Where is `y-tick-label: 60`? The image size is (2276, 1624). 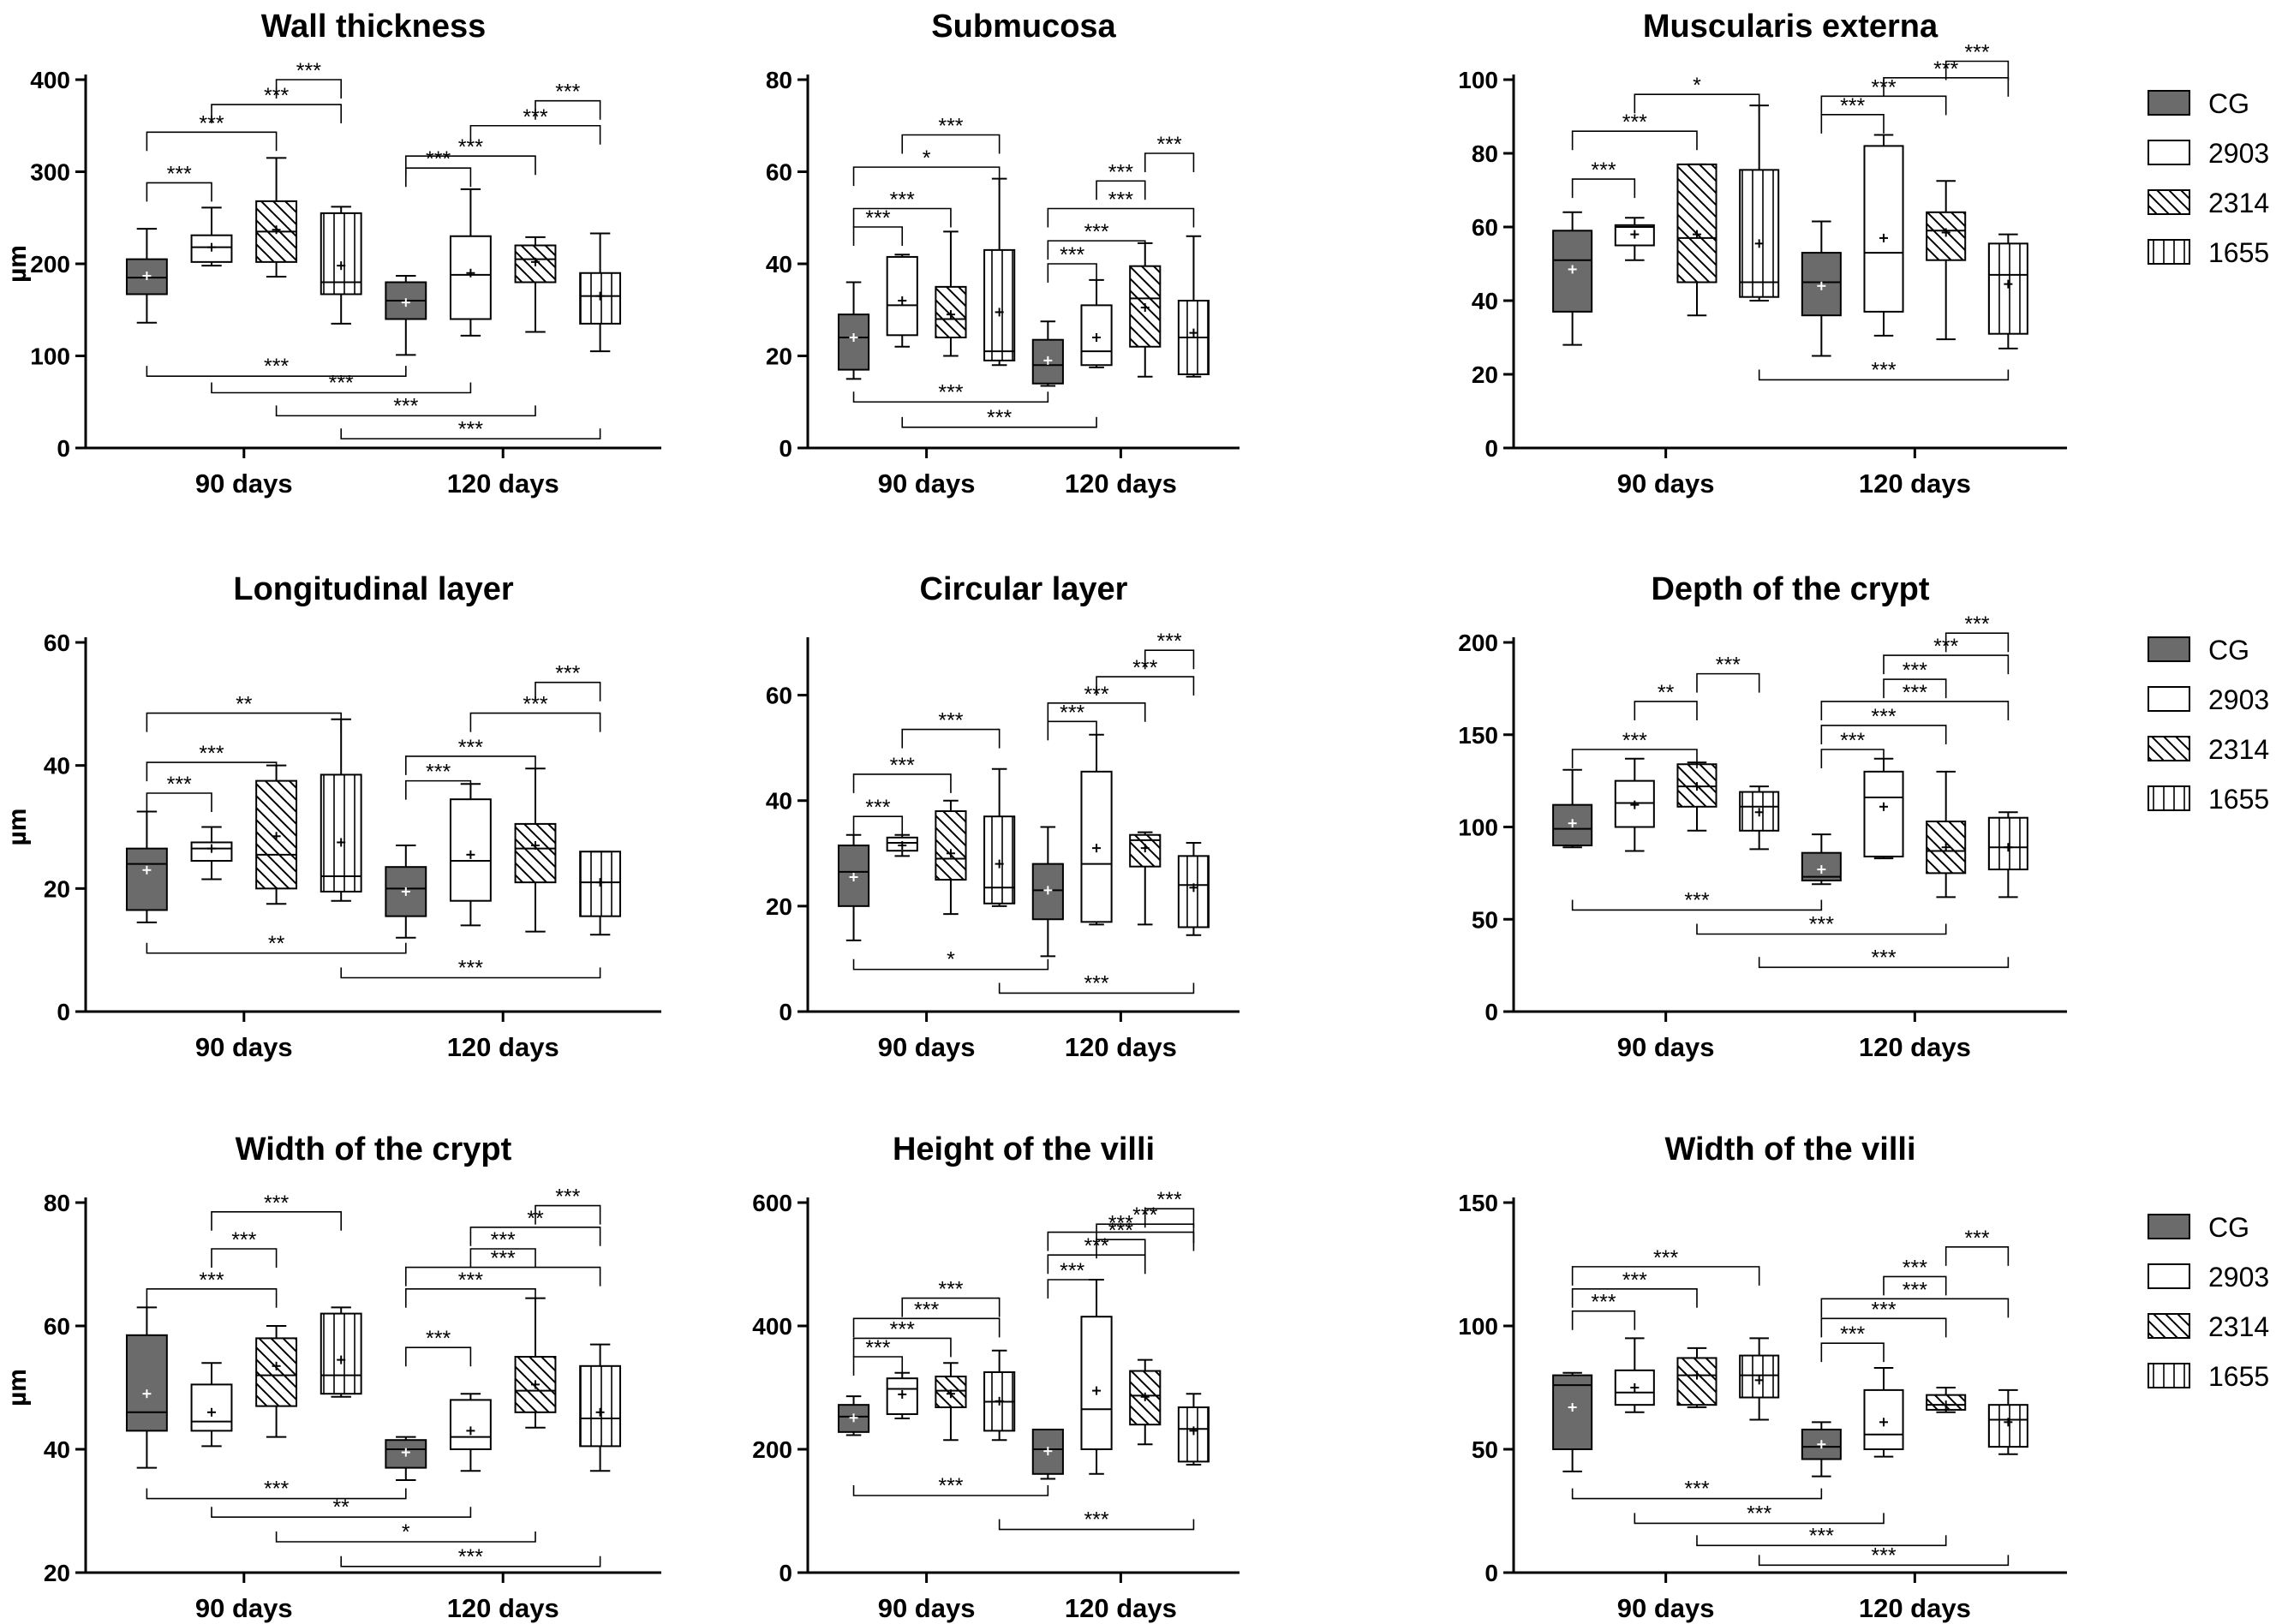
y-tick-label: 60 is located at coordinates (779, 172).